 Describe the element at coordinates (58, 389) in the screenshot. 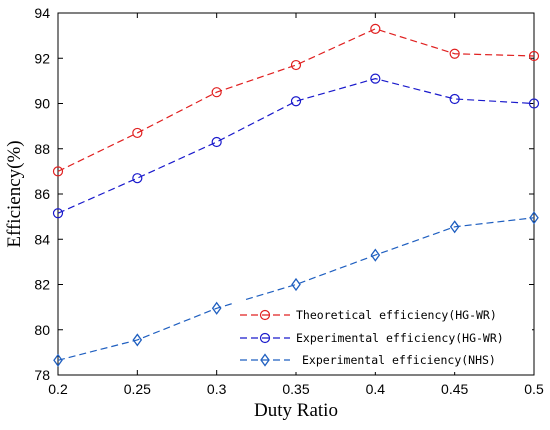

I see `x-tick-label: 0.2` at that location.